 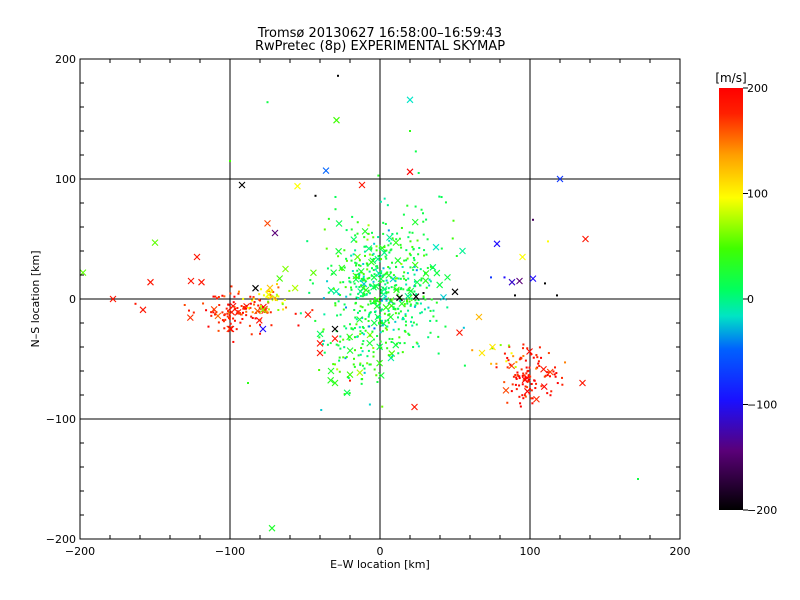 What do you see at coordinates (61, 539) in the screenshot?
I see `y-tick-label: −200` at bounding box center [61, 539].